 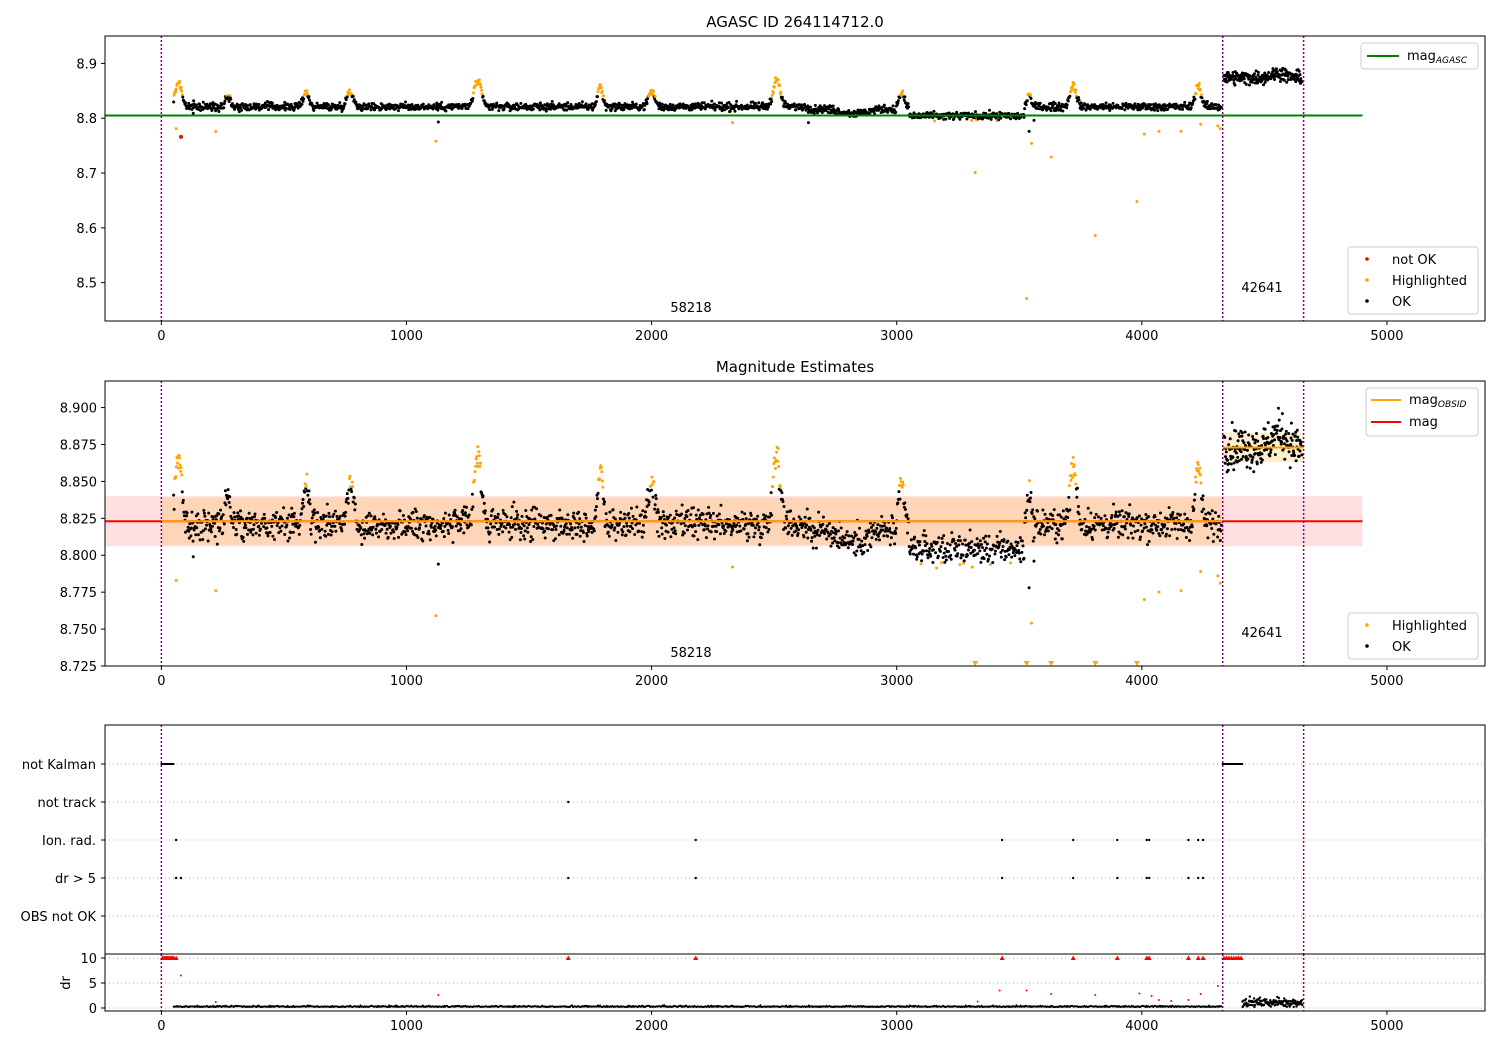 I want to click on panel2-xtick-label: 3000, so click(x=896, y=681).